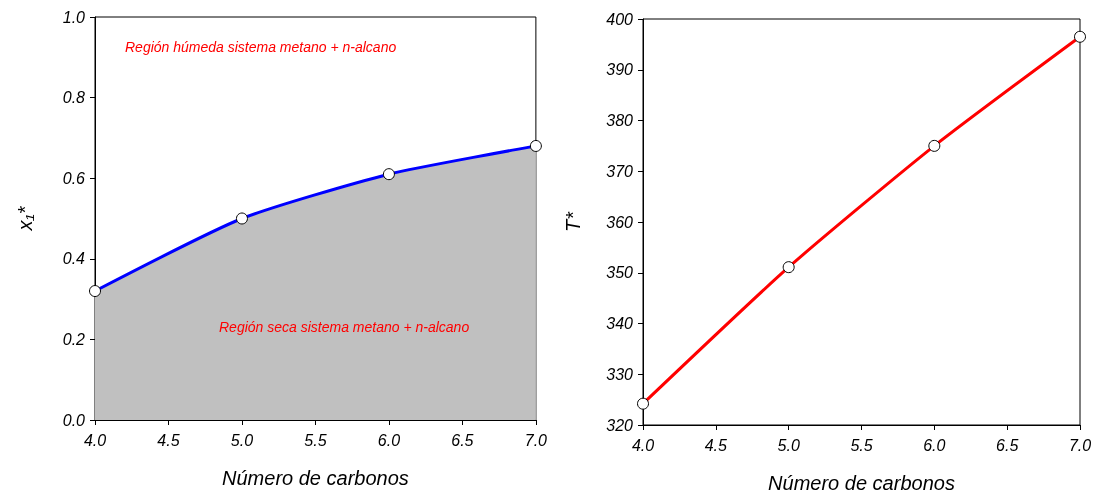 The height and width of the screenshot is (503, 1099). I want to click on y-tick-label: 1.0, so click(74, 17).